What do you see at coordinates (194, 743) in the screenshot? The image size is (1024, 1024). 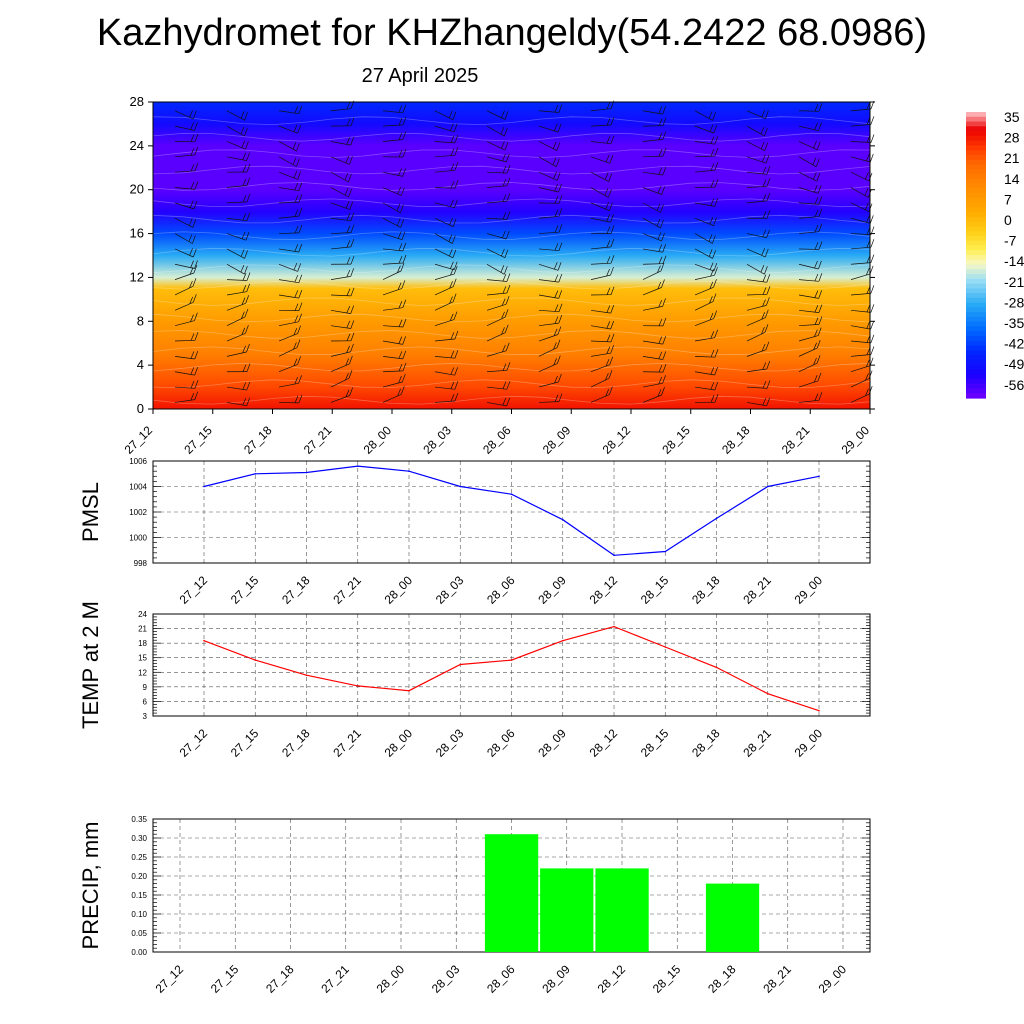 I see `x-tick-label: 27_12` at bounding box center [194, 743].